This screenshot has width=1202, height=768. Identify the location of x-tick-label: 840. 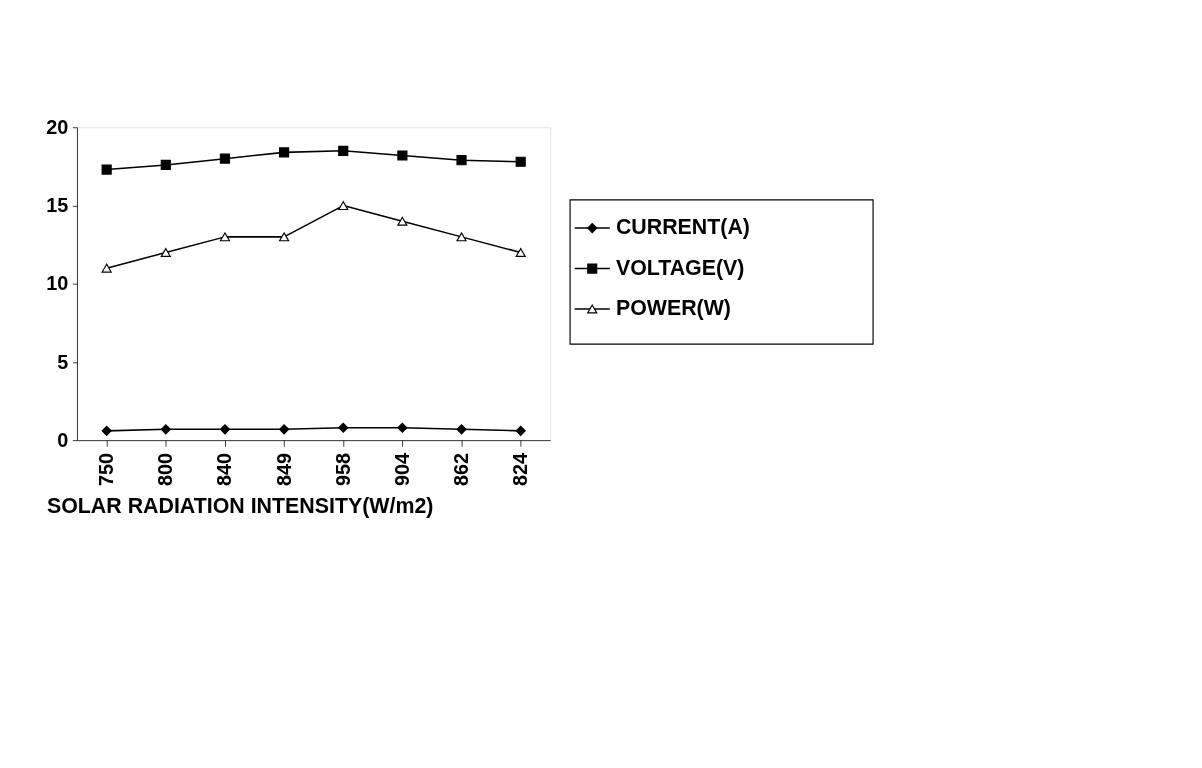
(224, 469).